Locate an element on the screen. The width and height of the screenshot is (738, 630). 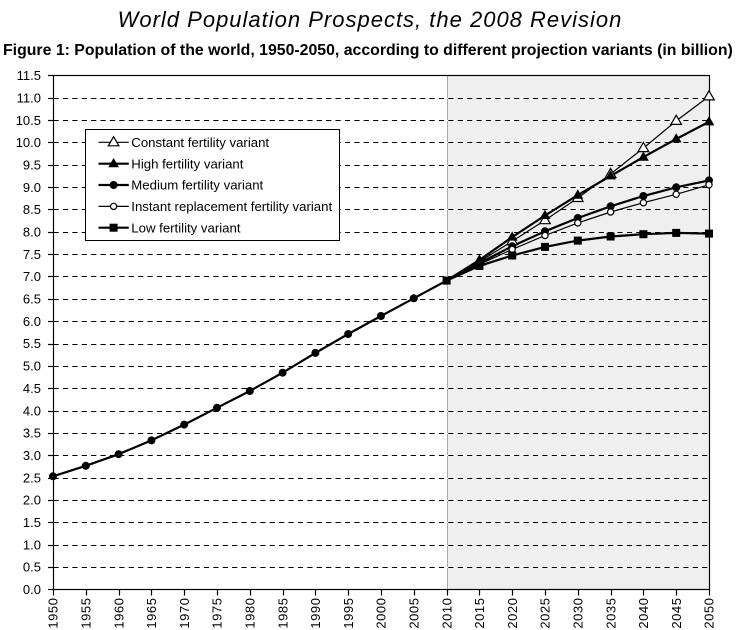
svg-text: 1985 is located at coordinates (282, 613).